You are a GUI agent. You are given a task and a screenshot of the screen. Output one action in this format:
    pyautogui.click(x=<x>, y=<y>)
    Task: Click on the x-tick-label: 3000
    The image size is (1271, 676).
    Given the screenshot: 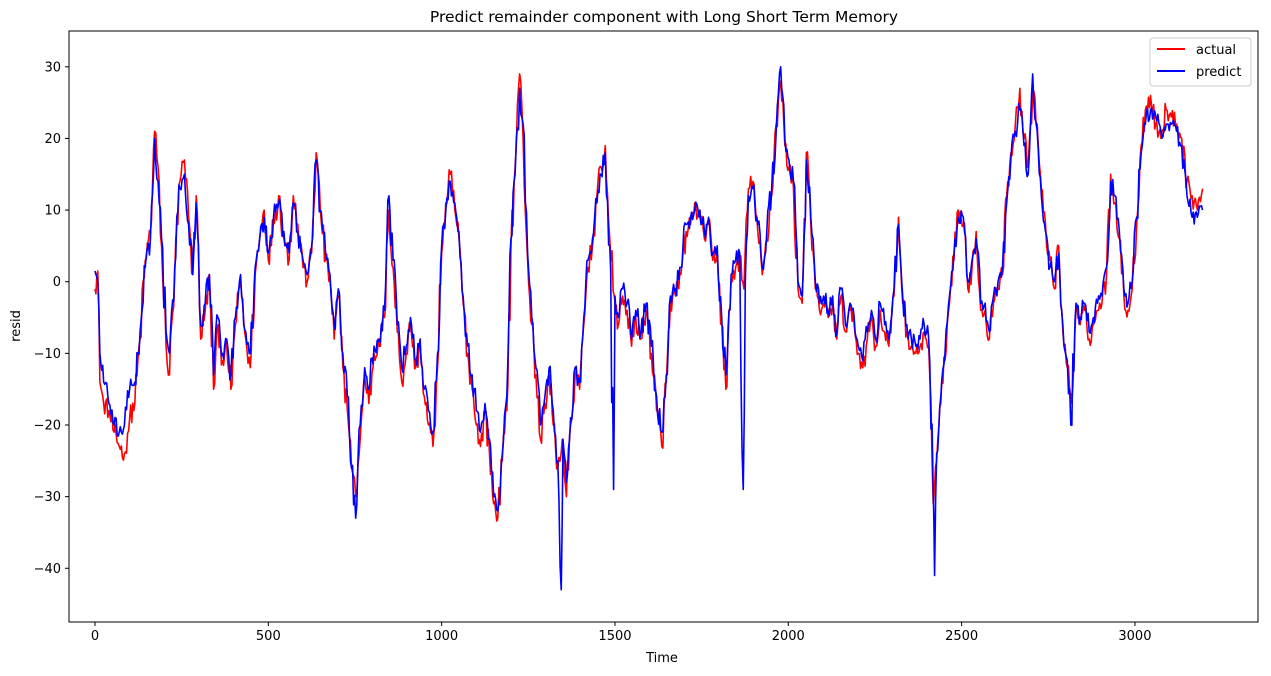 What is the action you would take?
    pyautogui.click(x=1134, y=636)
    